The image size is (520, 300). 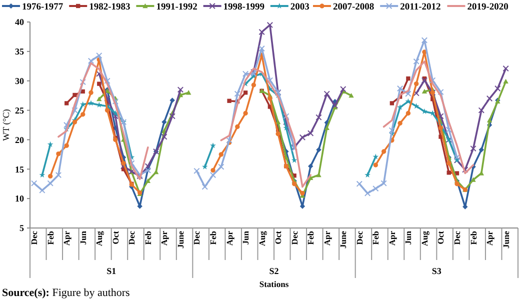 What do you see at coordinates (66, 293) in the screenshot?
I see `source-note: Source(s): Figure by authors` at bounding box center [66, 293].